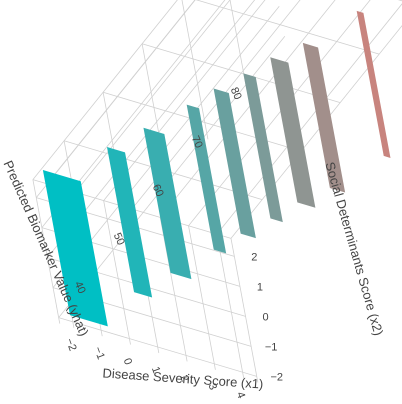 The image size is (402, 404). I want to click on x-tick-label: 0, so click(127, 362).